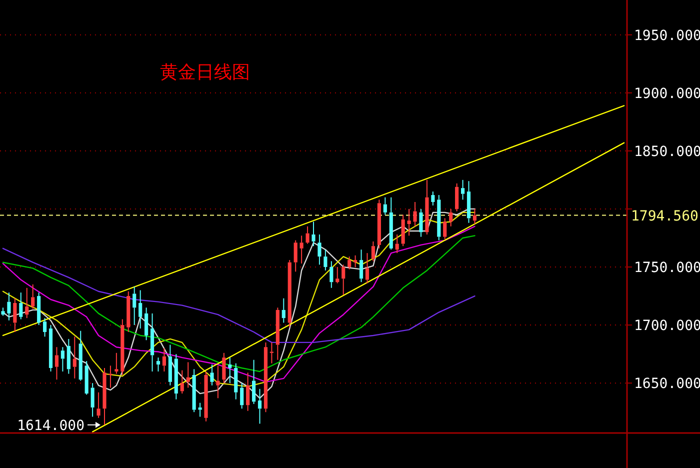  Describe the element at coordinates (664, 216) in the screenshot. I see `ref-line-label: 1794.560` at that location.